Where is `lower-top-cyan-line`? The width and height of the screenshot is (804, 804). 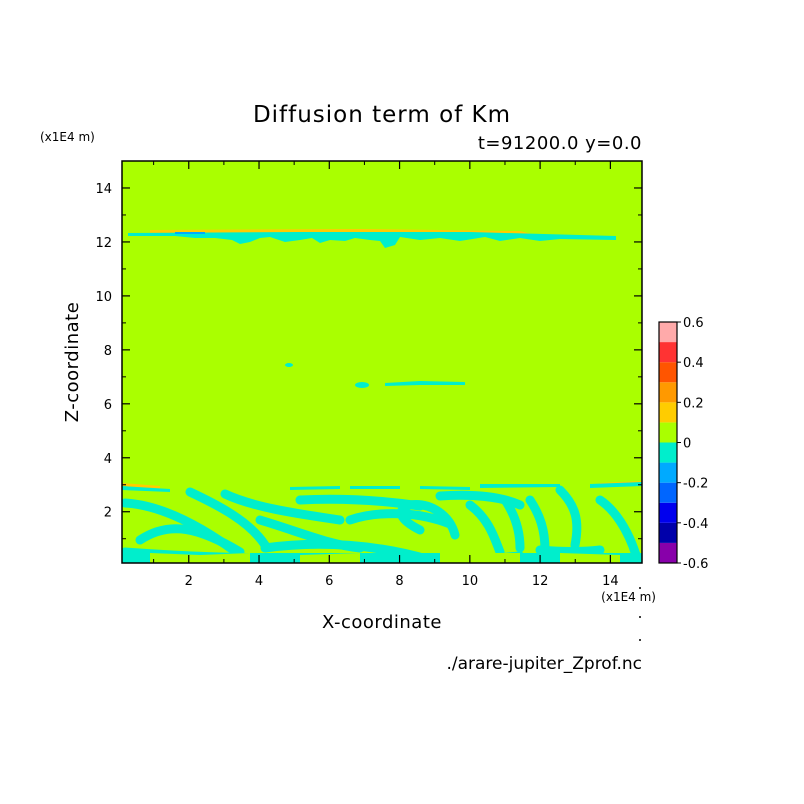
lower-top-cyan-line is located at coordinates (382, 487).